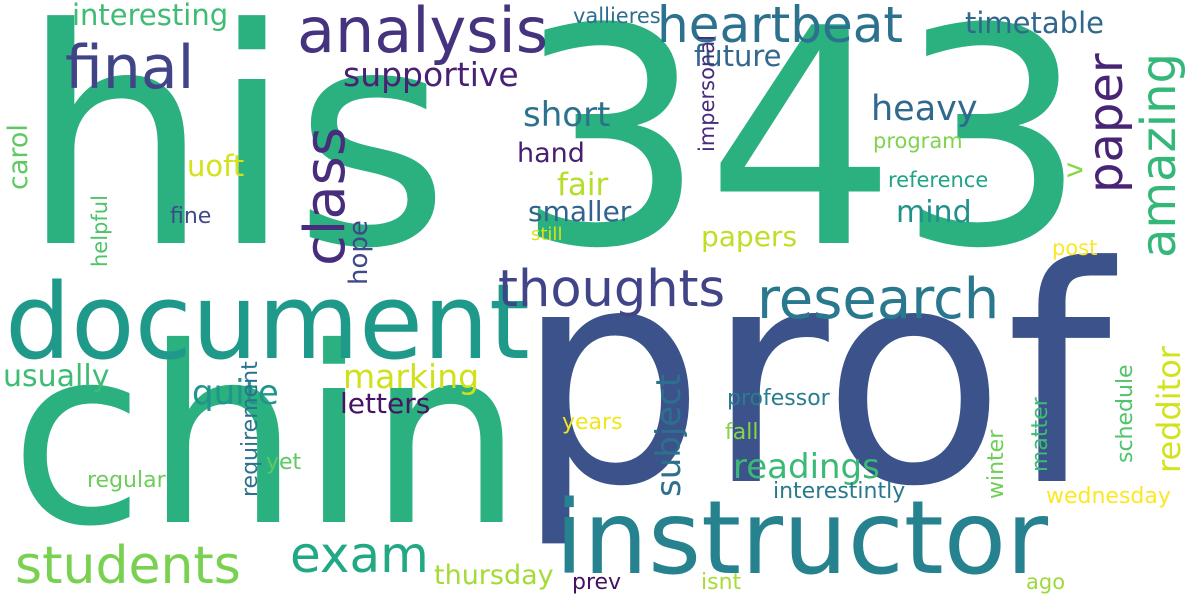 This screenshot has height=600, width=1200. What do you see at coordinates (423, 33) in the screenshot?
I see `word-analysis: analysis` at bounding box center [423, 33].